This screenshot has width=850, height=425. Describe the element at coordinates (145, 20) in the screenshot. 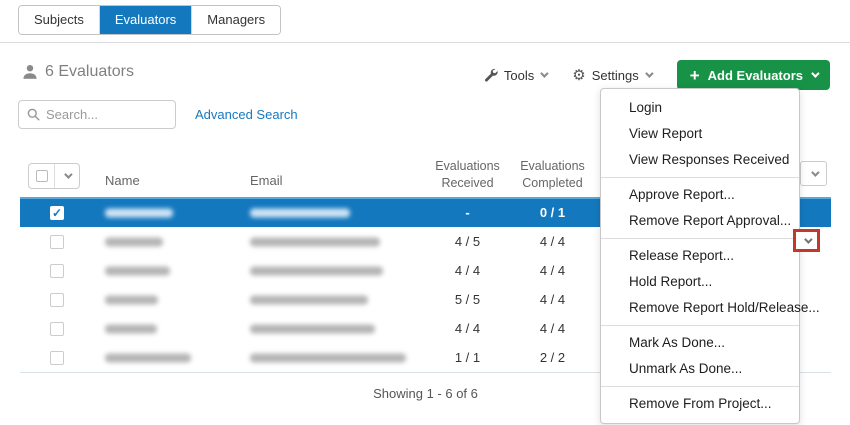

I see `tab-evaluators: Evaluators` at that location.